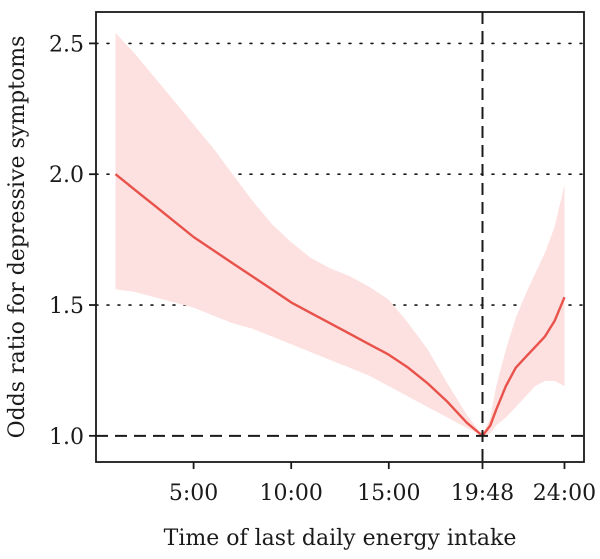  What do you see at coordinates (193, 493) in the screenshot?
I see `x-tick-label: 5:00` at bounding box center [193, 493].